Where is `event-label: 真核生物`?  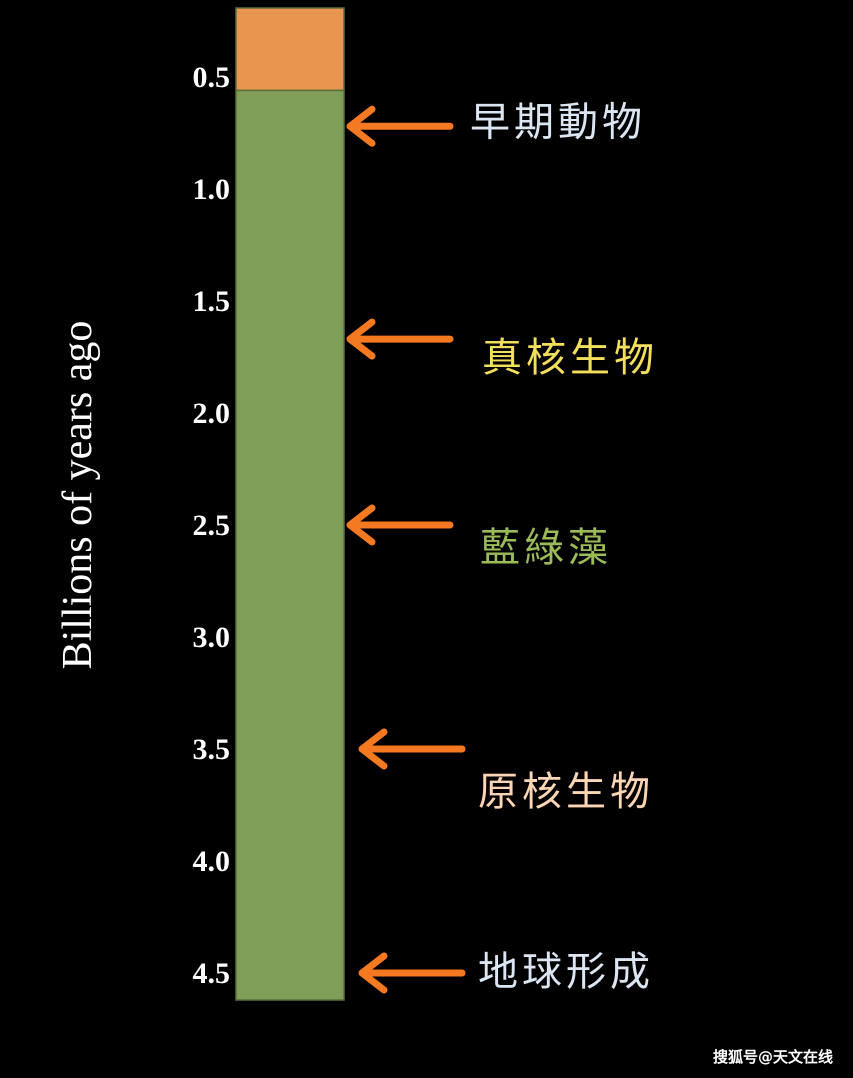 event-label: 真核生物 is located at coordinates (570, 358).